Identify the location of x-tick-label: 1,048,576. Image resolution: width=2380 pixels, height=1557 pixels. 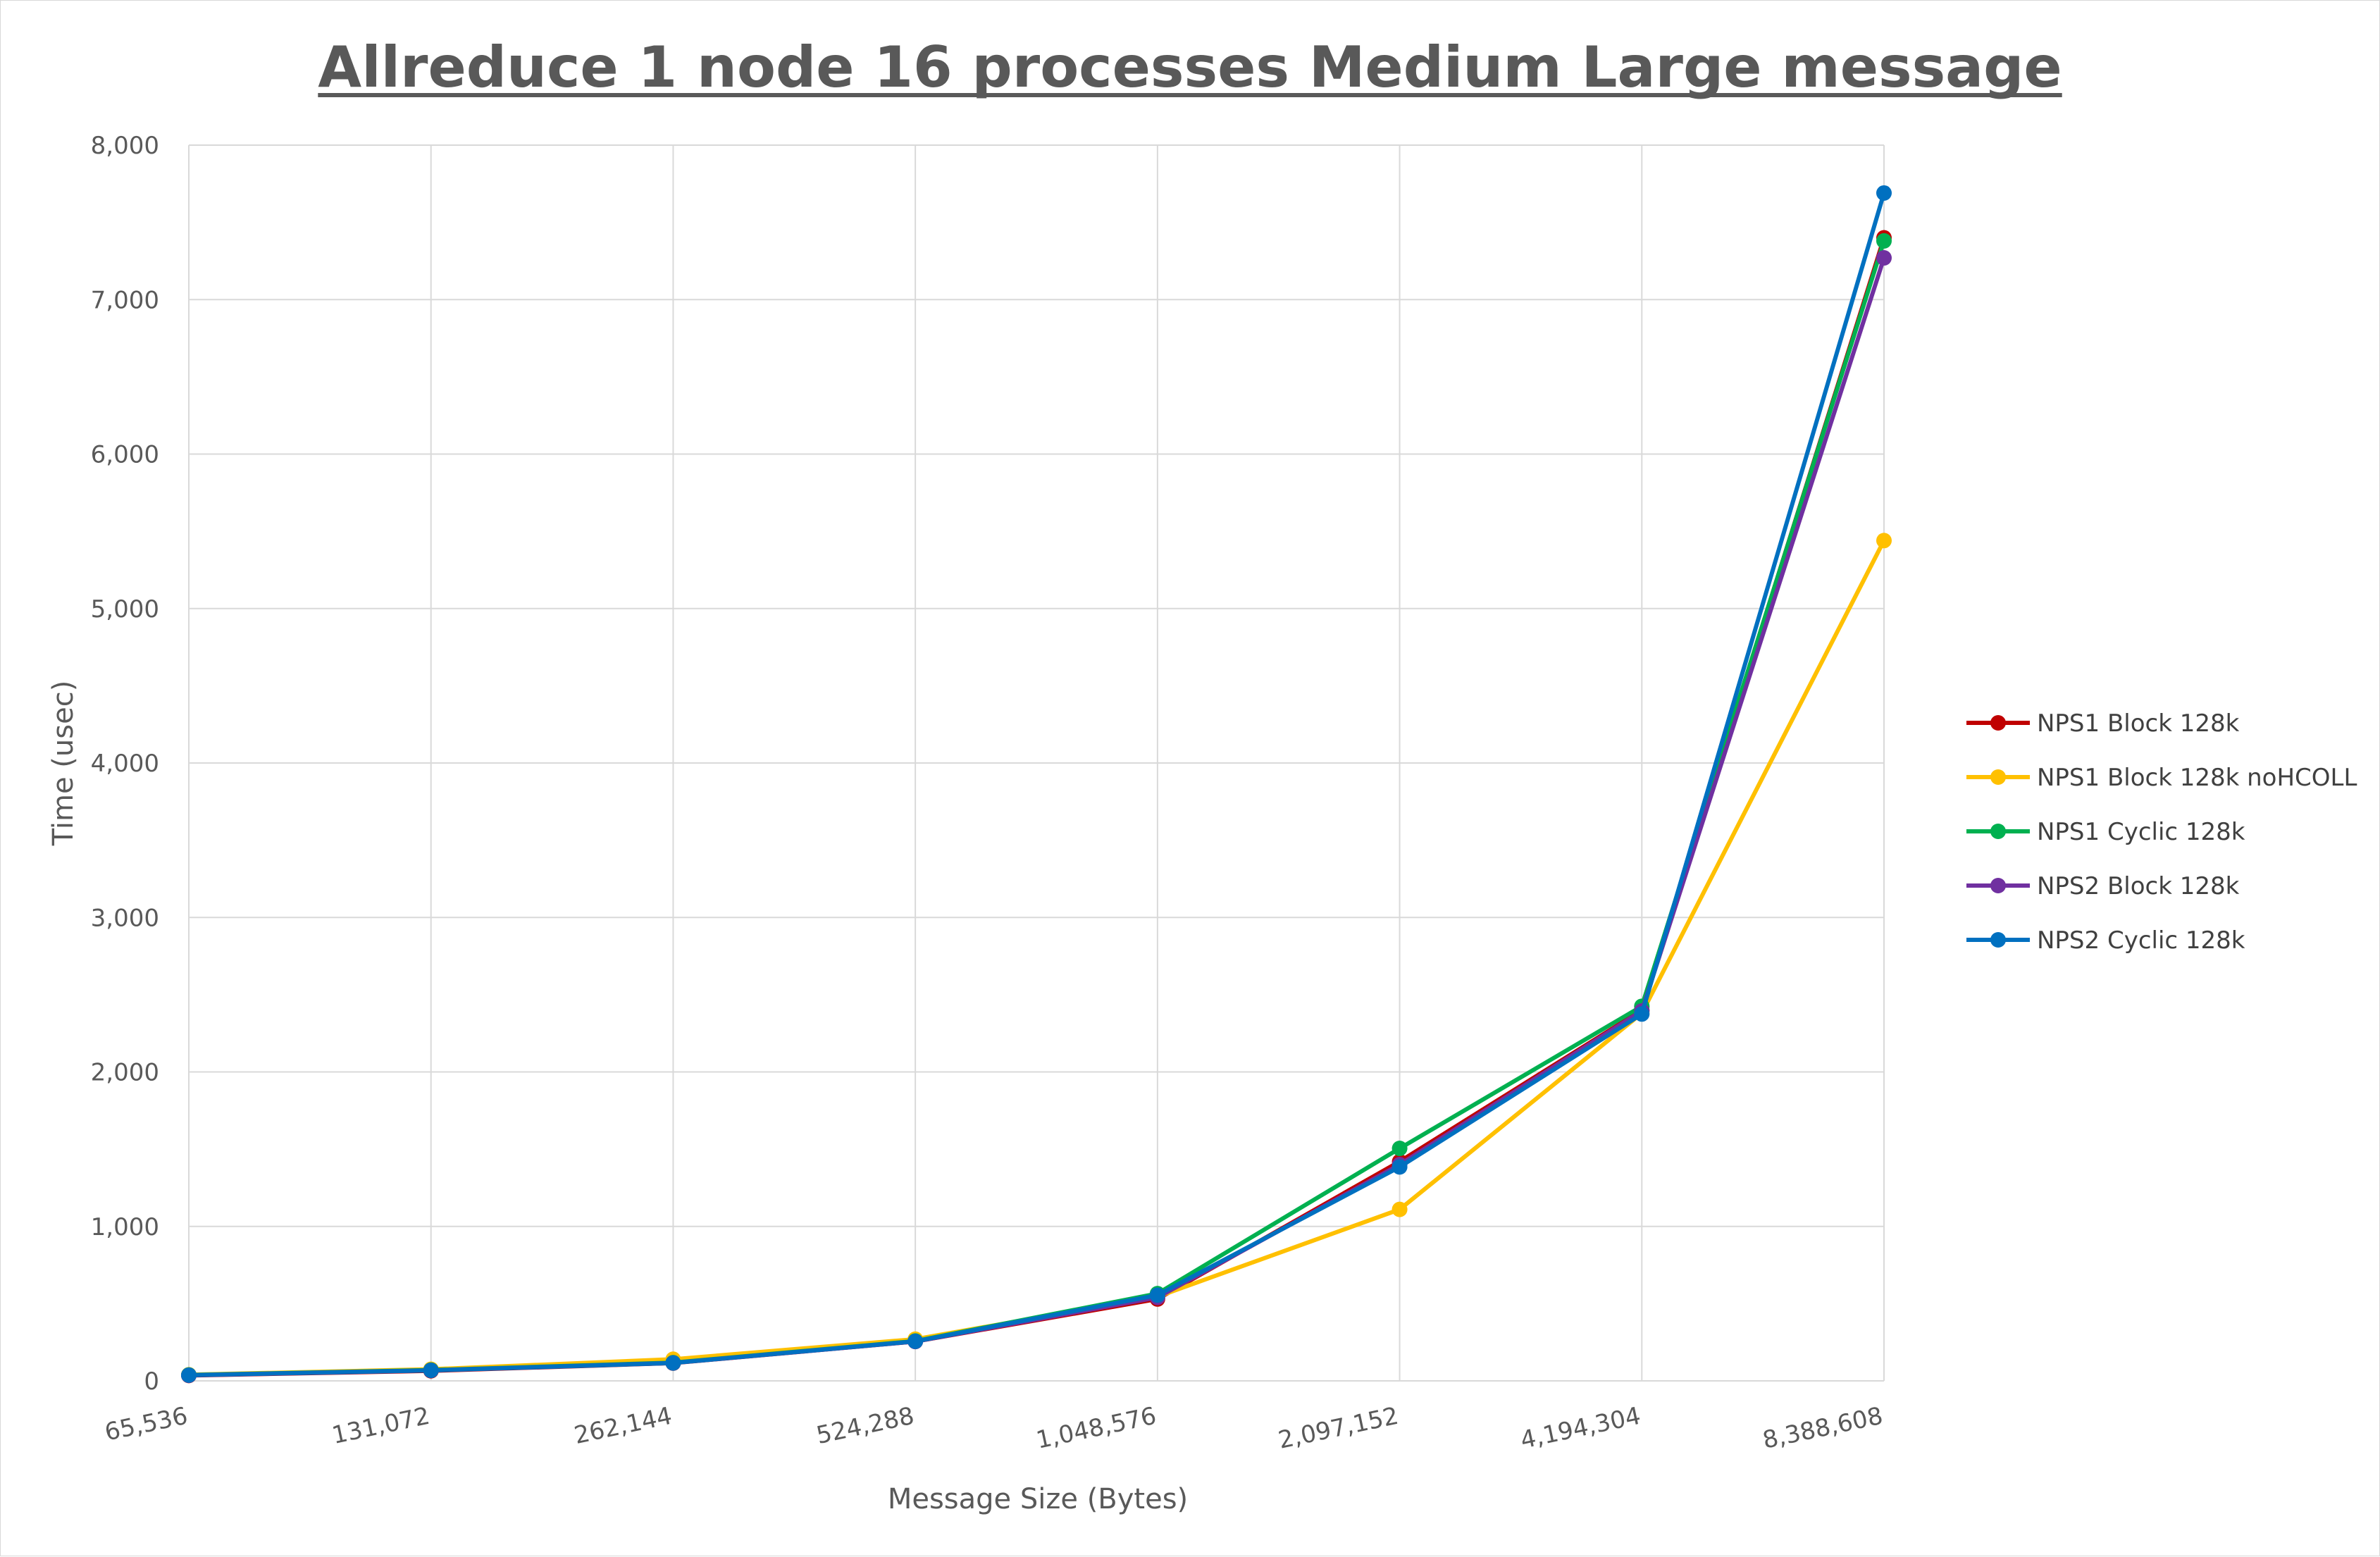
(1096, 1428).